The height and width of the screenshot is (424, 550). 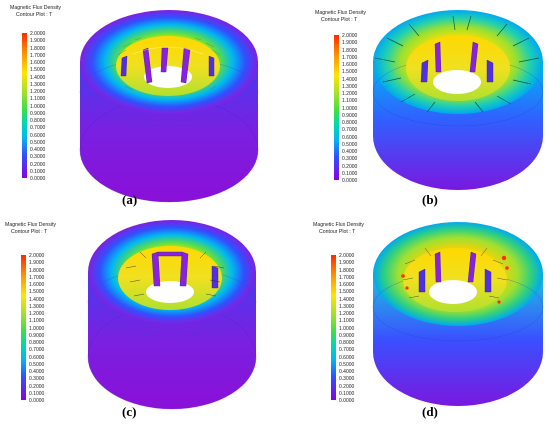 I want to click on caption-c: (c), so click(x=129, y=411).